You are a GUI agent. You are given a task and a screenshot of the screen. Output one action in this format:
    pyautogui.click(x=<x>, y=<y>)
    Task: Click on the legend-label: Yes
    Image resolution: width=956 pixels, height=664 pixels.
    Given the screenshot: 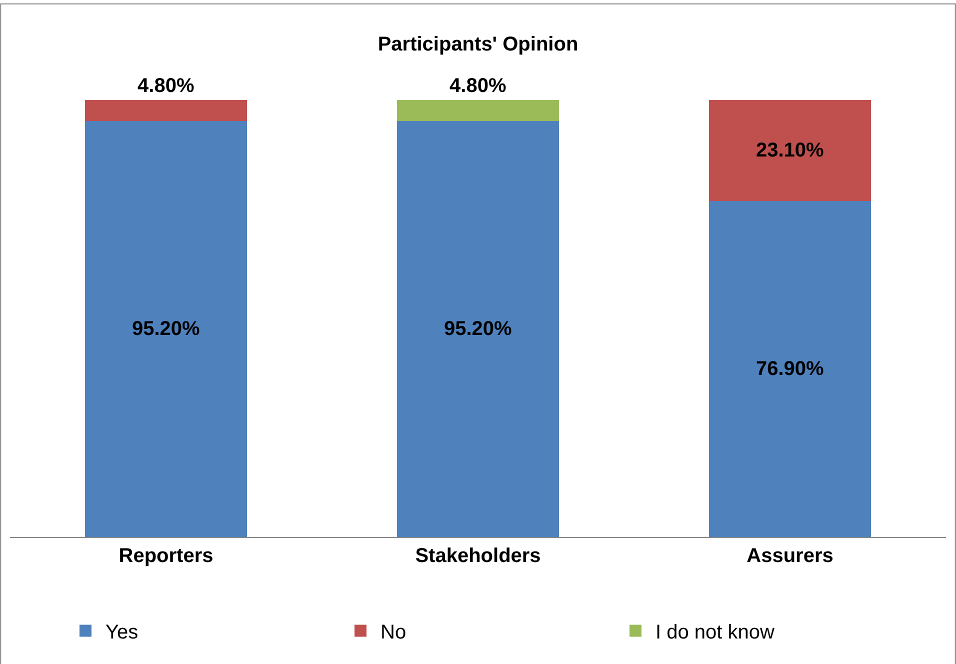 What is the action you would take?
    pyautogui.click(x=122, y=633)
    